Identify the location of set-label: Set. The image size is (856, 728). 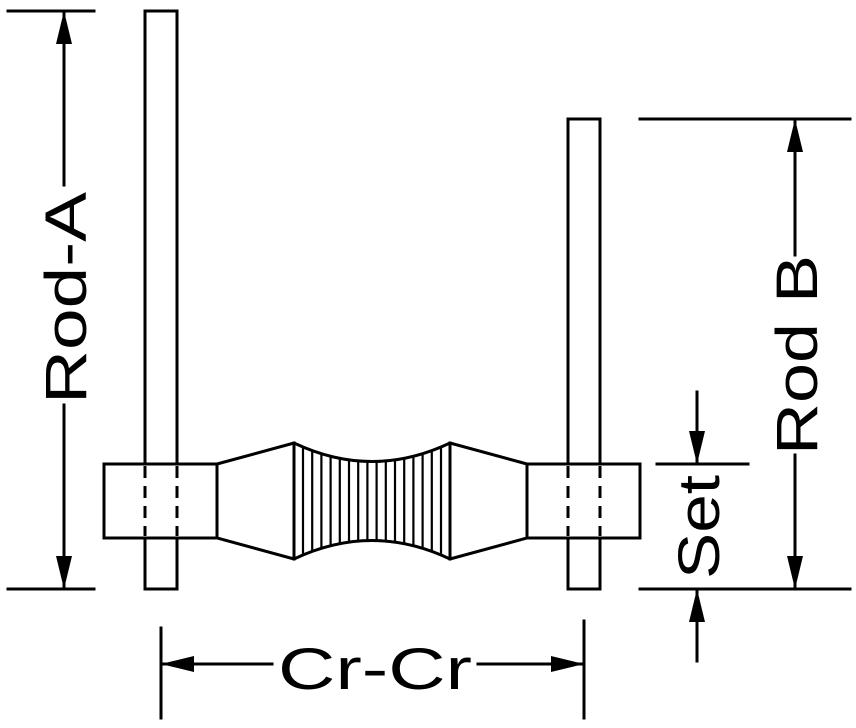
(699, 527).